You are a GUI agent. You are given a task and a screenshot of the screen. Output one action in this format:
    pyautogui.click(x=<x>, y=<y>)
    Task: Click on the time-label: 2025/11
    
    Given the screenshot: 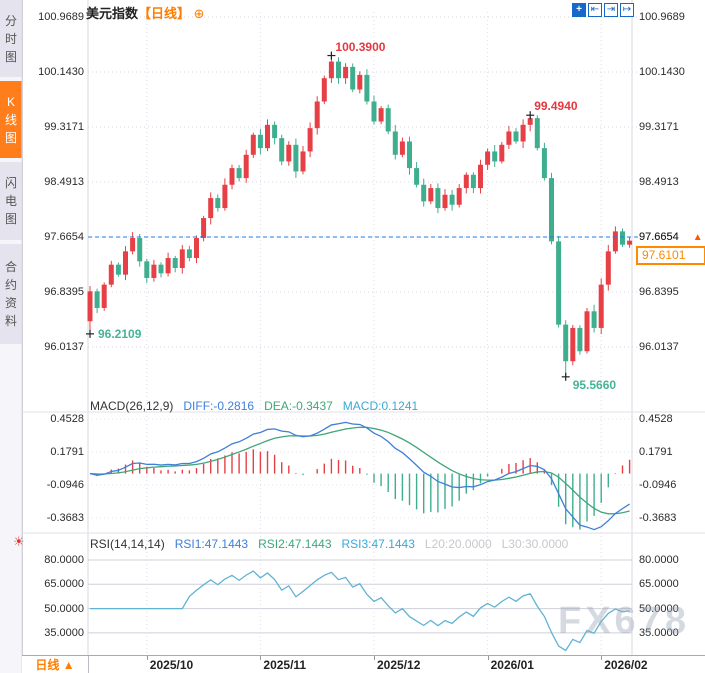 What is the action you would take?
    pyautogui.click(x=285, y=665)
    